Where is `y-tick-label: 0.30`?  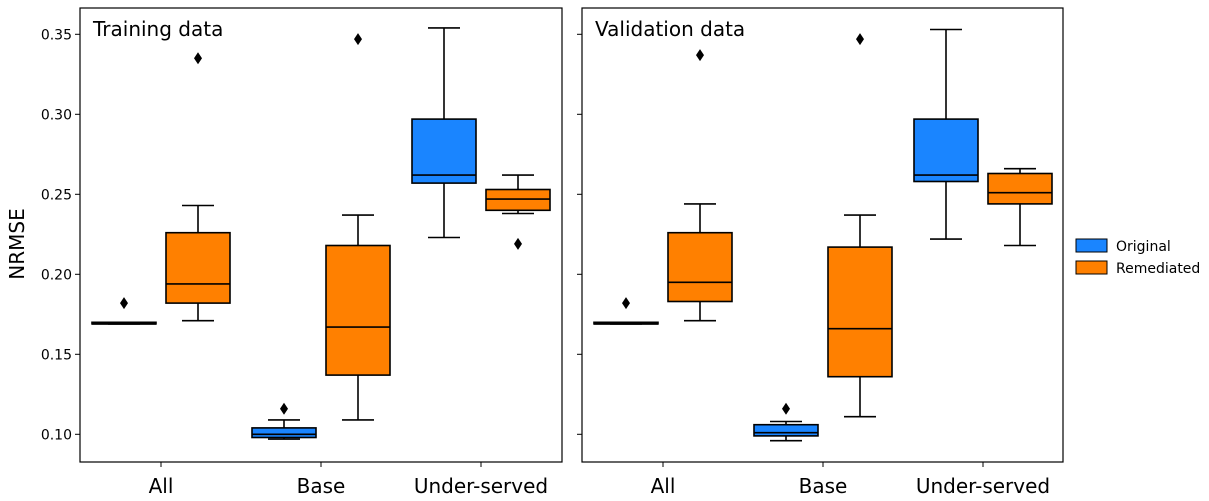
y-tick-label: 0.30 is located at coordinates (56, 115).